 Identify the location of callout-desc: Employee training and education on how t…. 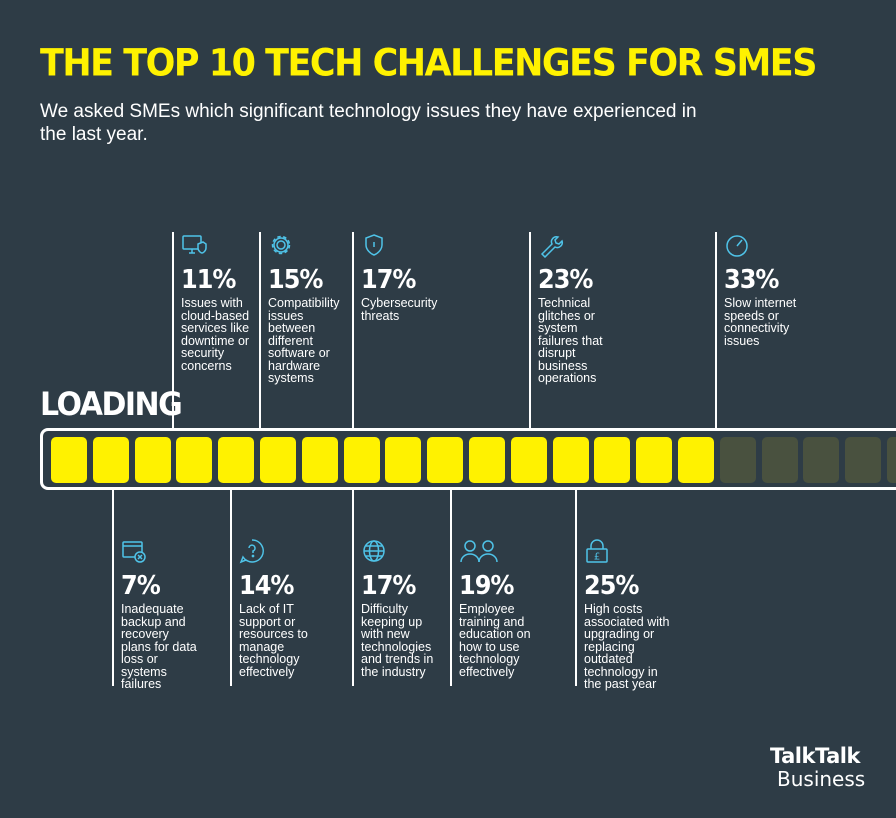
(495, 640).